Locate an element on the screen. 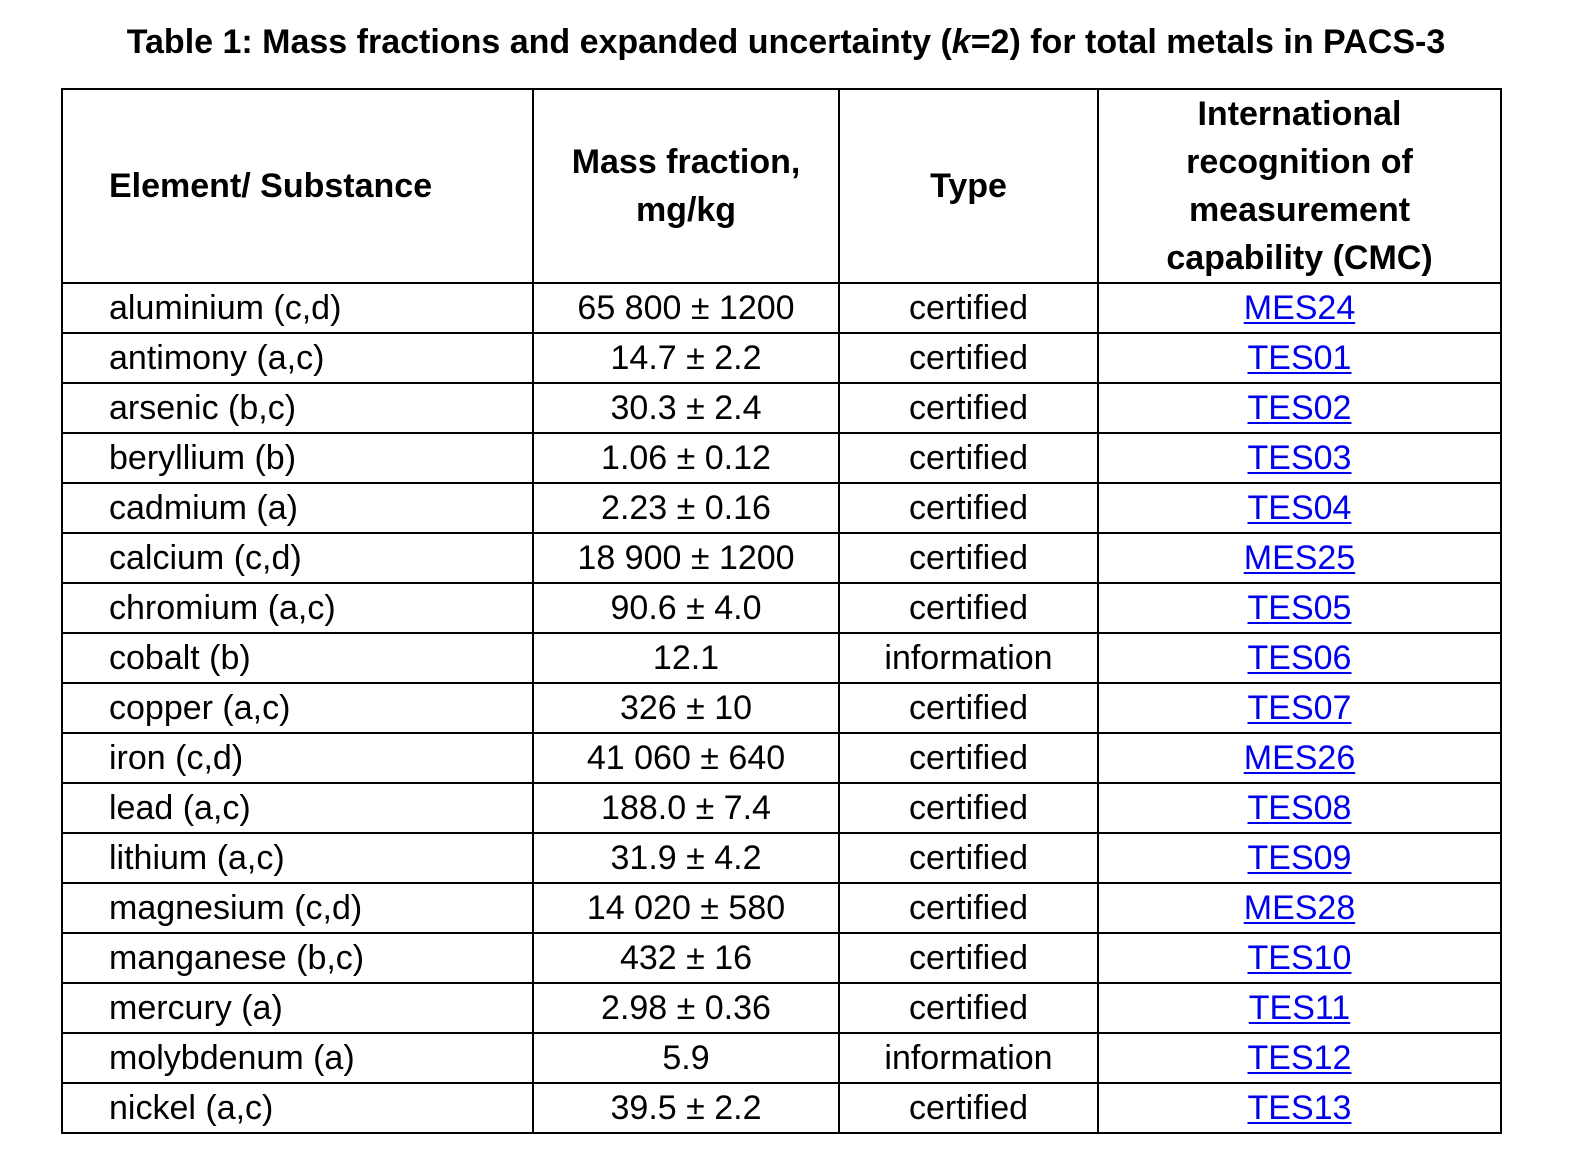  mass-fraction-cell: 41 060 ± 640 is located at coordinates (686, 758).